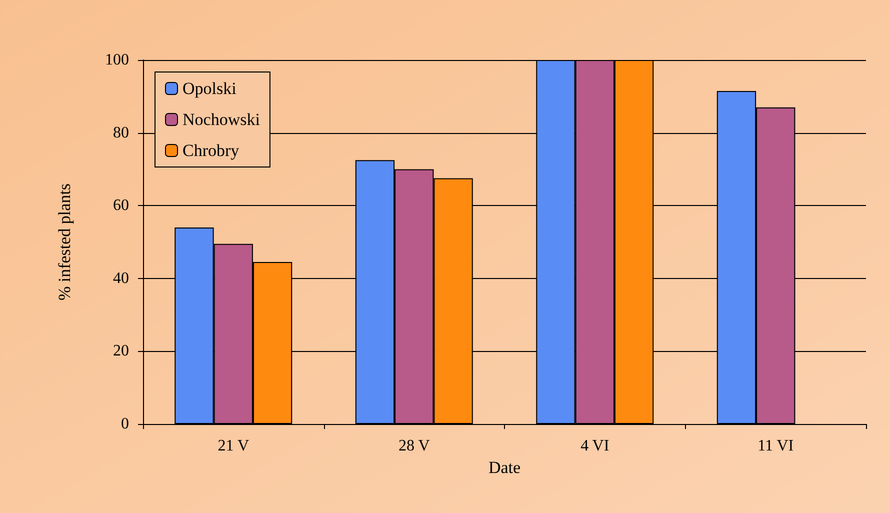 The image size is (890, 513). What do you see at coordinates (121, 278) in the screenshot?
I see `y-tick-label: 40` at bounding box center [121, 278].